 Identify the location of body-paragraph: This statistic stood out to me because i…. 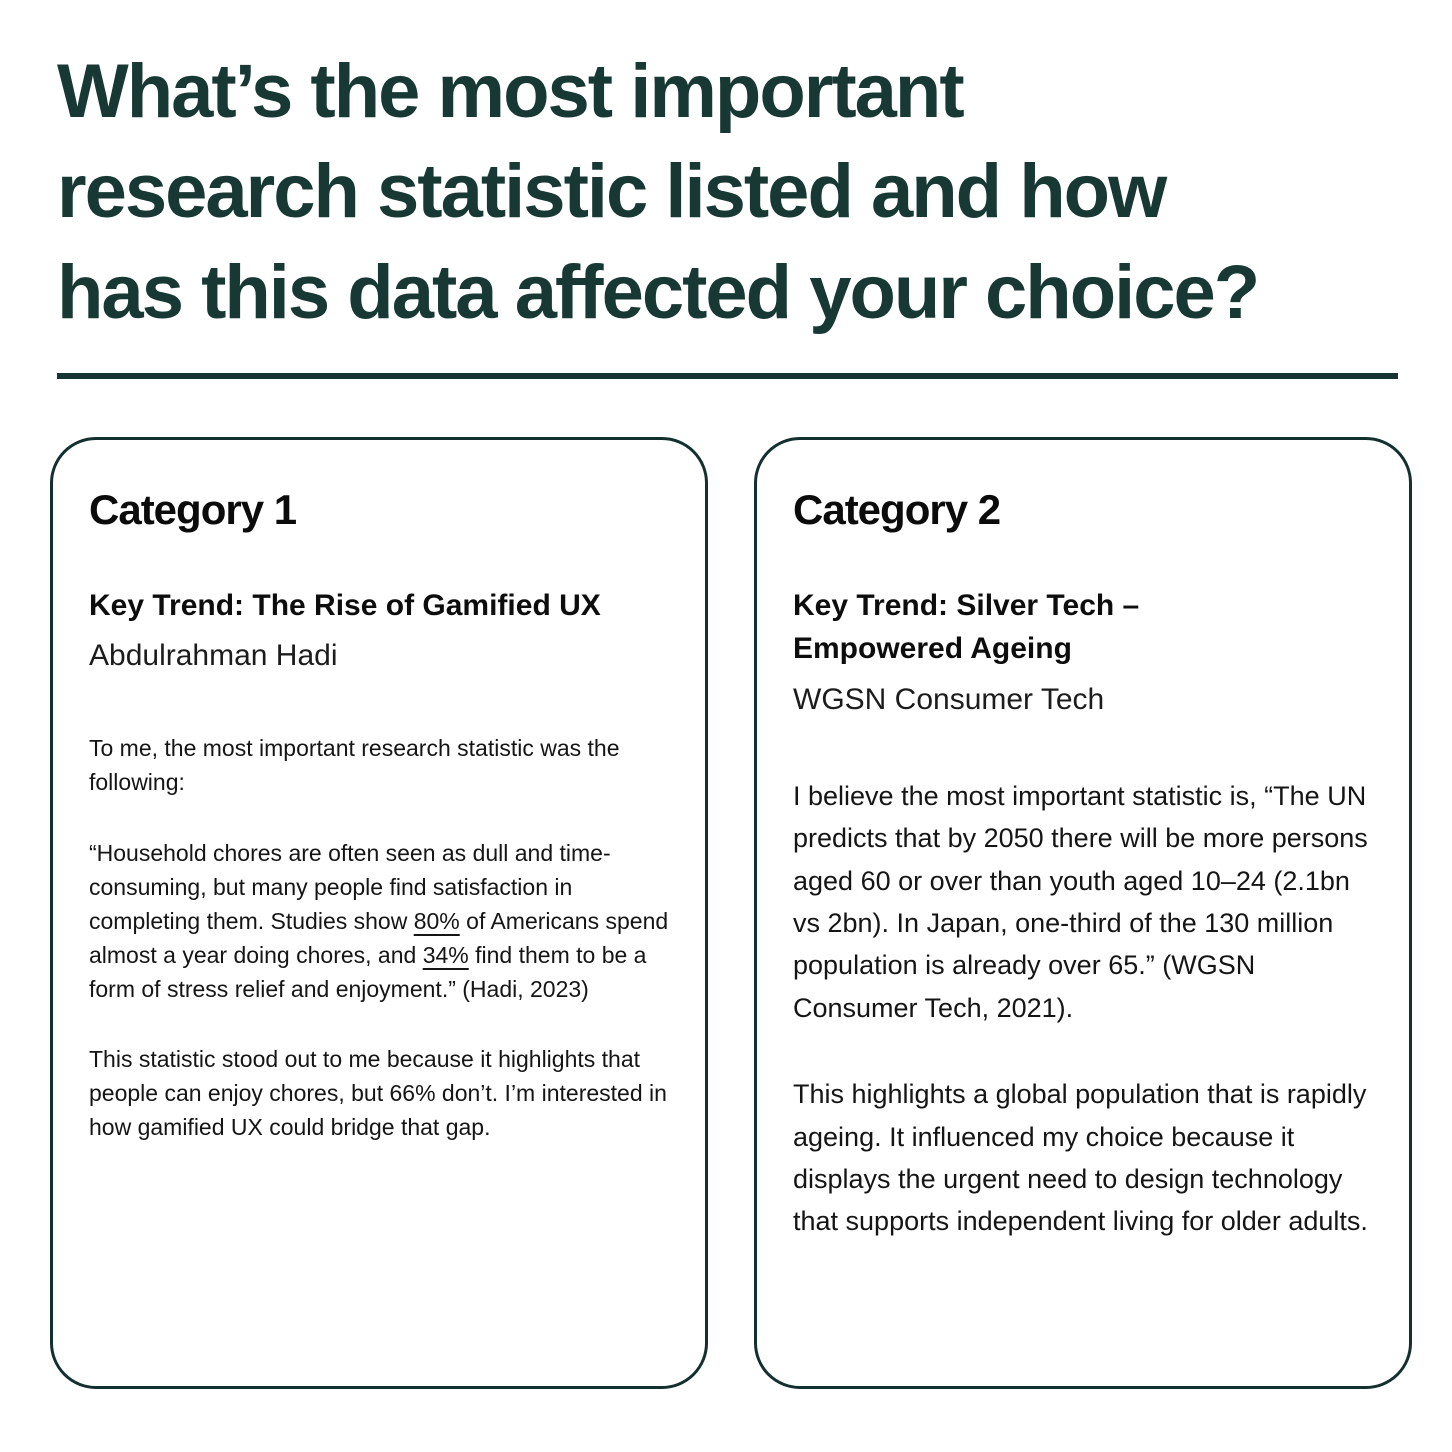
(379, 1093).